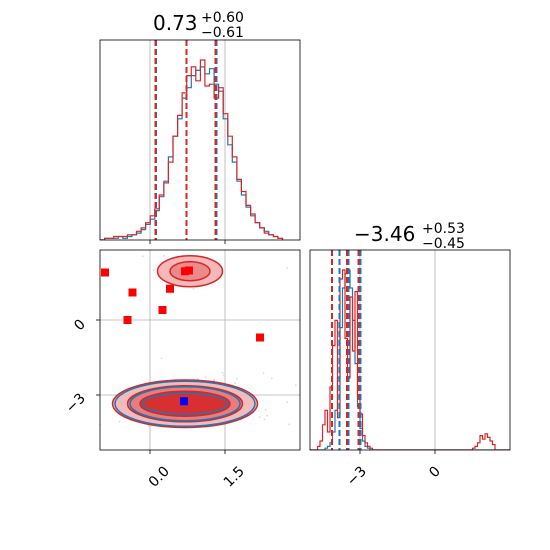  What do you see at coordinates (384, 234) in the screenshot?
I see `hist2-title-value: −3.46` at bounding box center [384, 234].